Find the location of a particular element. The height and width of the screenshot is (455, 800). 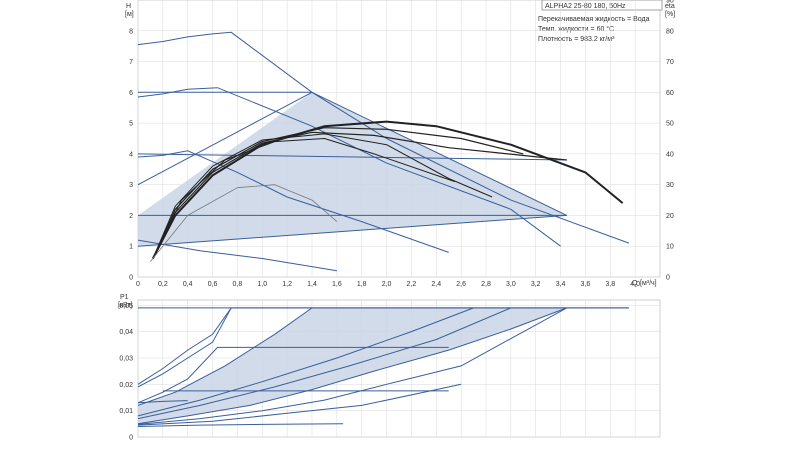

y-tick-label-head: 8 is located at coordinates (131, 31).